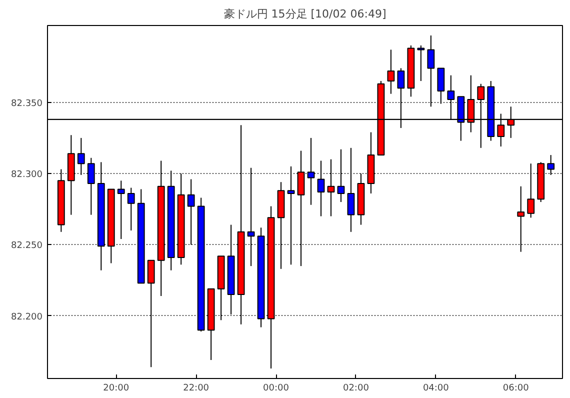 The image size is (570, 398). I want to click on chart-title: 豪ドル円 15分足 [10/02 06:49], so click(305, 14).